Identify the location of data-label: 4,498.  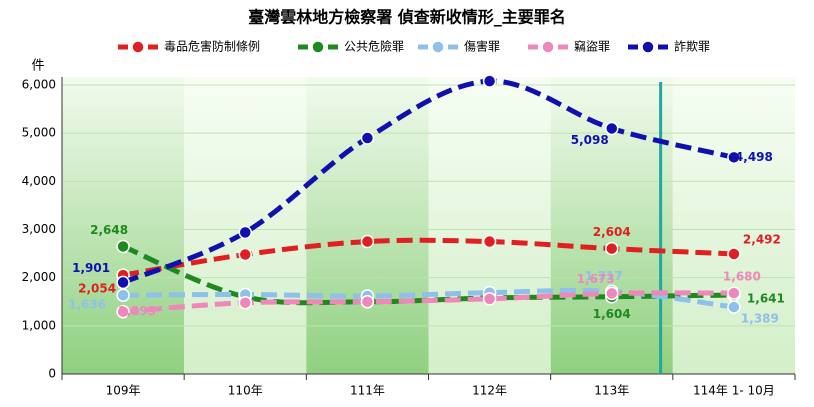
(754, 157).